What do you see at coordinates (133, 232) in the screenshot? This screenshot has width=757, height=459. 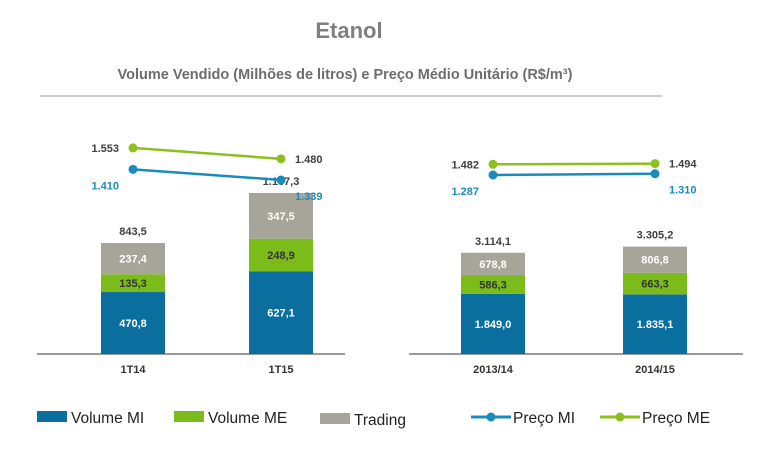 I see `total-label-1: 843,5` at bounding box center [133, 232].